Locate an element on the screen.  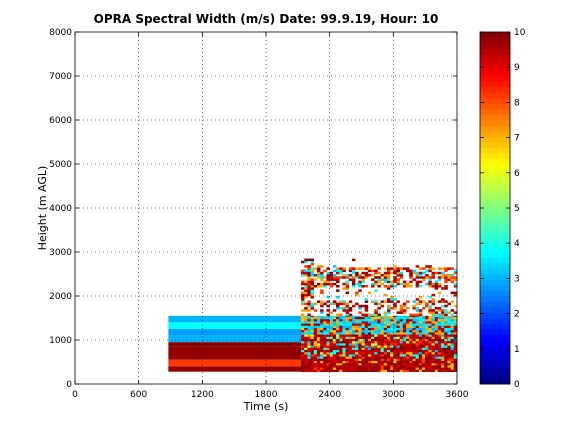
x-tick-label: 0 is located at coordinates (75, 395).